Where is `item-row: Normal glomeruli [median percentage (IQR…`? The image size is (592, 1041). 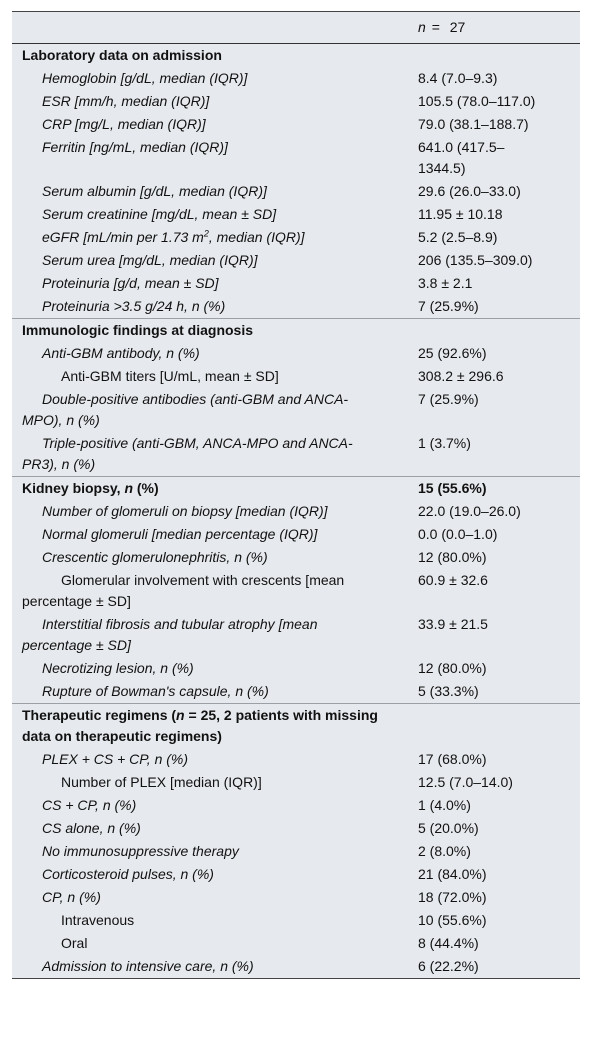
item-row: Normal glomeruli [median percentage (IQR… is located at coordinates (296, 534).